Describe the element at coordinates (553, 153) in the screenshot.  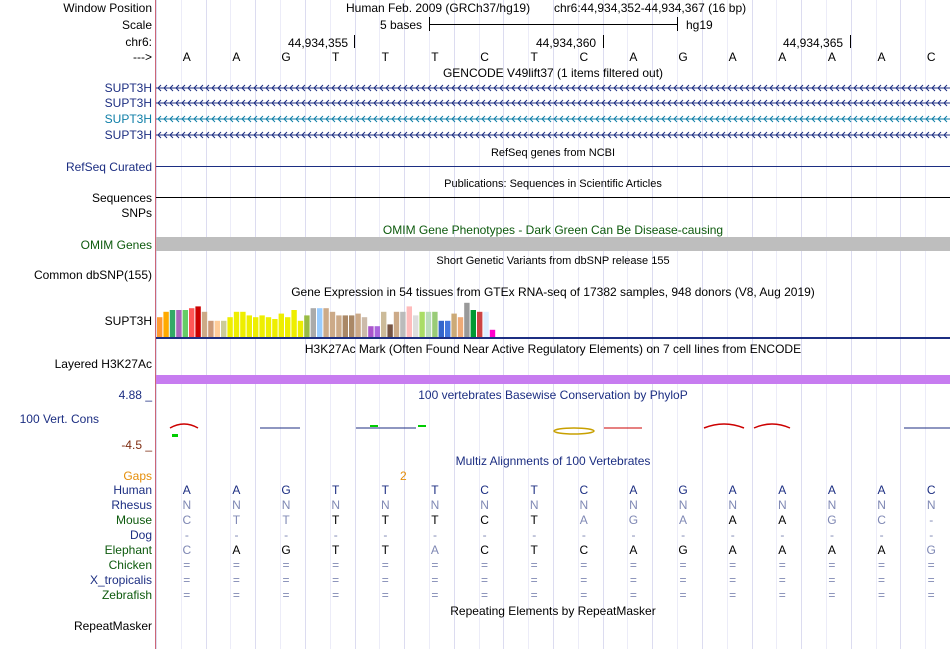
I see `refseq-track-title: RefSeq genes from NCBI` at that location.